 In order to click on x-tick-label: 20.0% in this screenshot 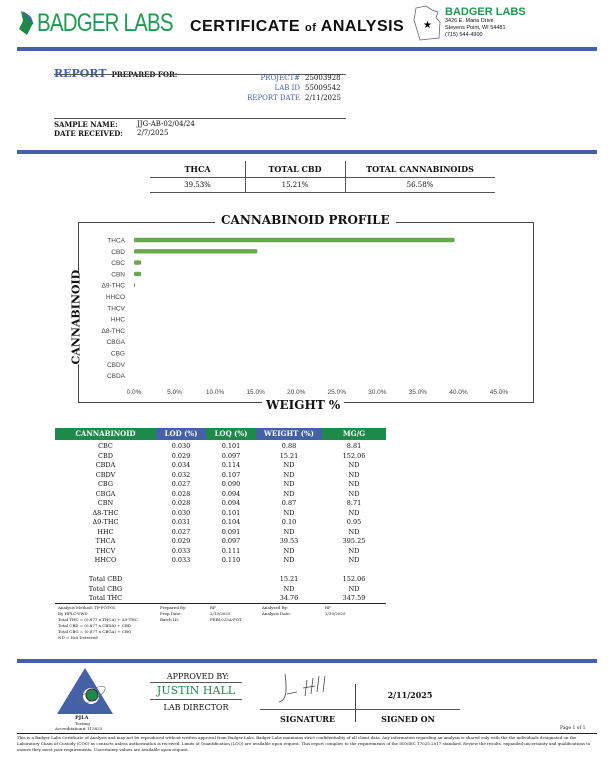, I will do `click(296, 392)`.